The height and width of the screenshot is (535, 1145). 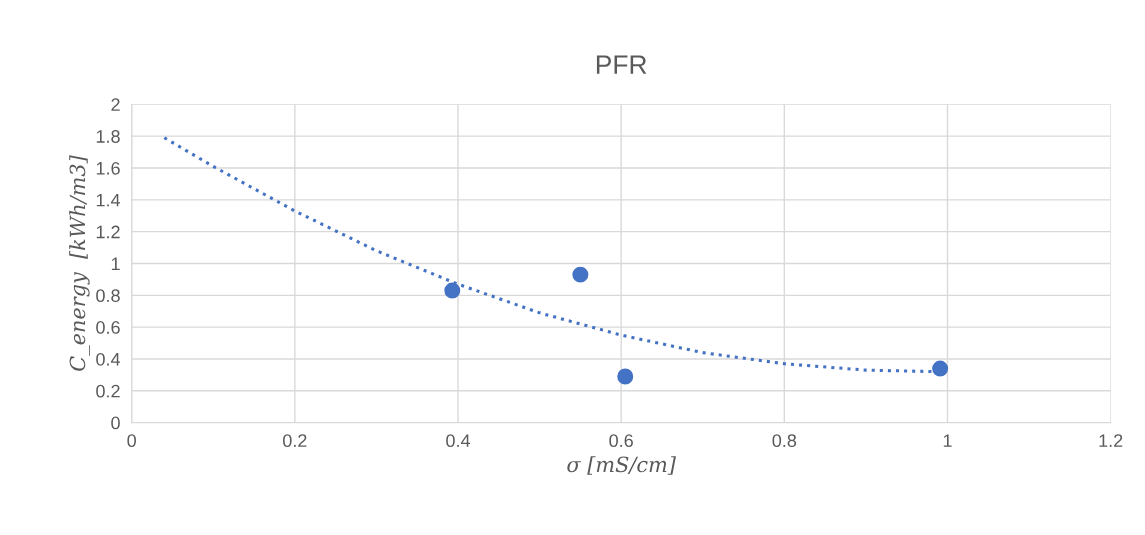 I want to click on x-tick-label: 0.6, so click(x=621, y=441).